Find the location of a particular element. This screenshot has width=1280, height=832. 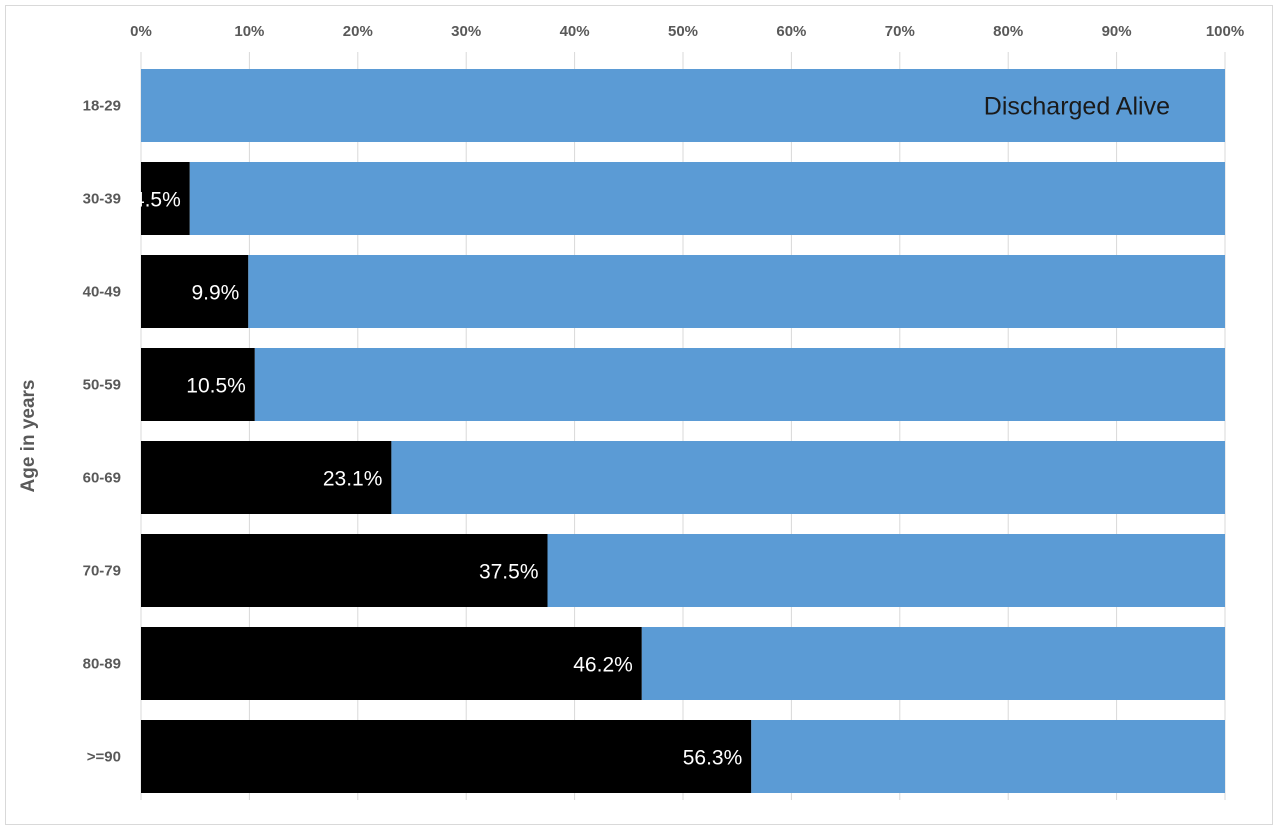

x-tick-label: 0% is located at coordinates (141, 31).